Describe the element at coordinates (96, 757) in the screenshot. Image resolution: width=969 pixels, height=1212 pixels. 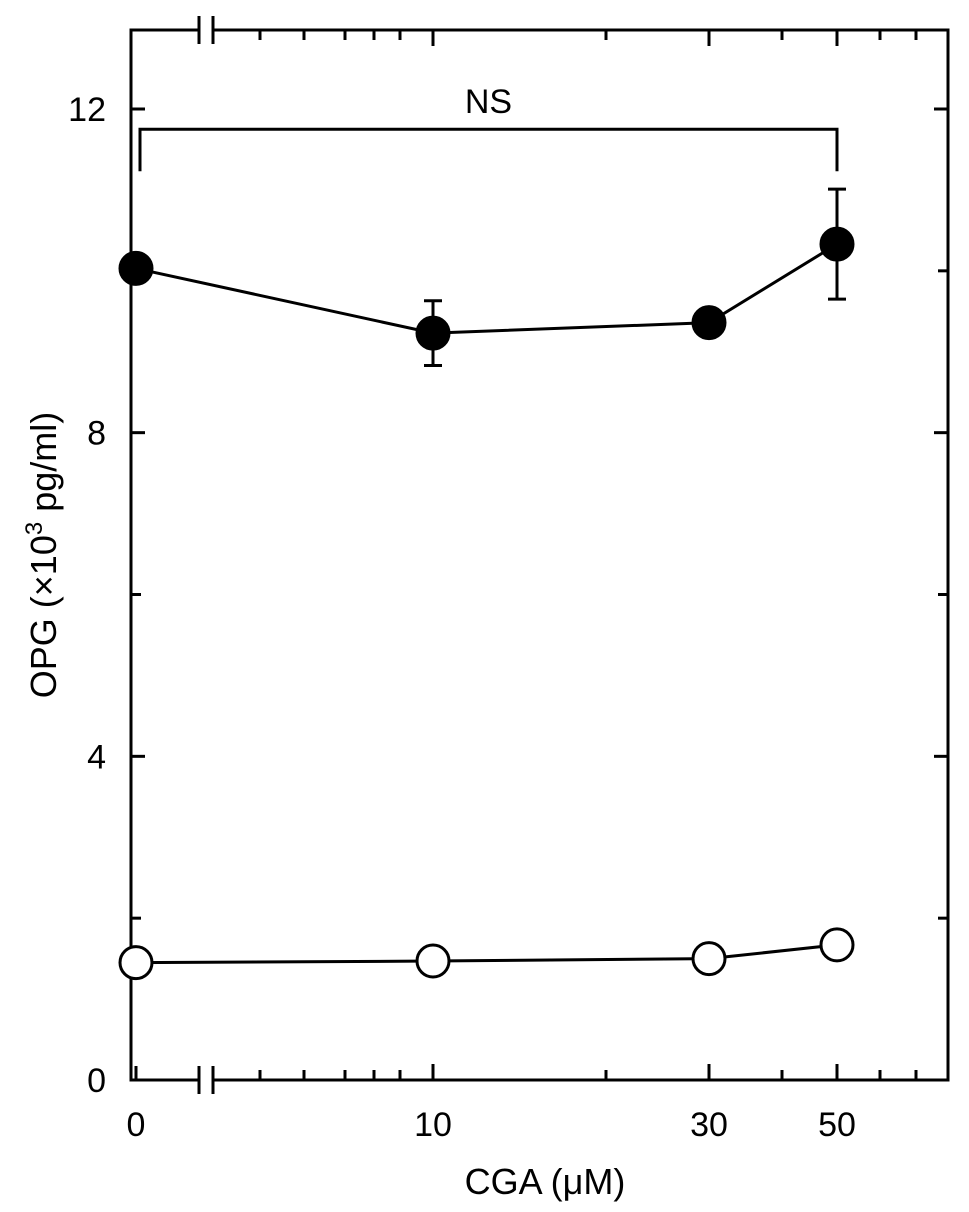
I see `y-tick-label: 4` at that location.